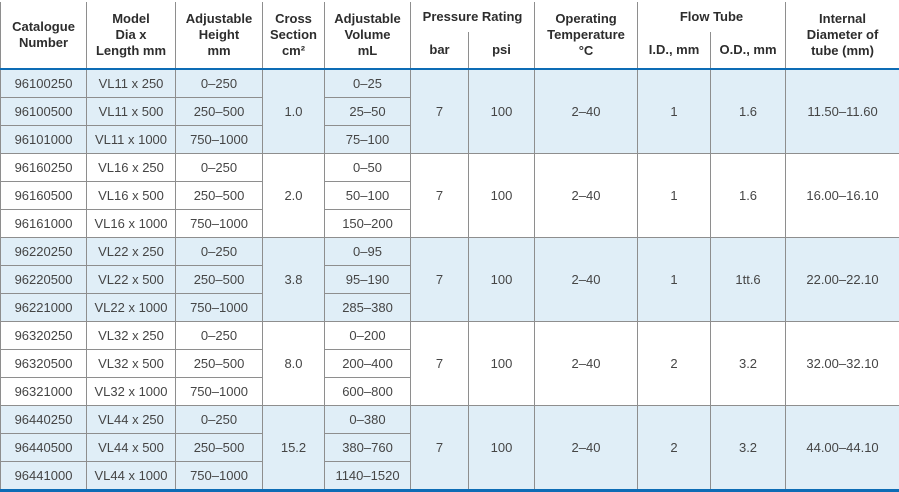  I want to click on cell-model: VL22 x 500, so click(131, 280).